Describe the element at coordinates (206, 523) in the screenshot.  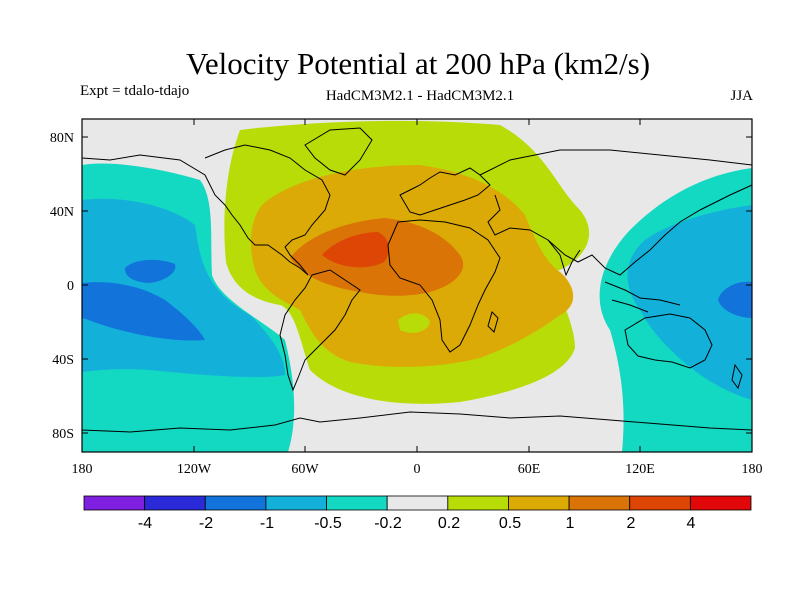
I see `colorbar-label: -2` at that location.